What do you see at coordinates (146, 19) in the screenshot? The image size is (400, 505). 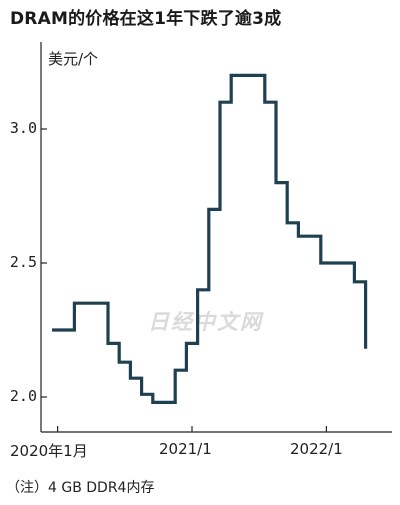 I see `chart-title: DRAM的价格在这1年下跌了逾3成` at bounding box center [146, 19].